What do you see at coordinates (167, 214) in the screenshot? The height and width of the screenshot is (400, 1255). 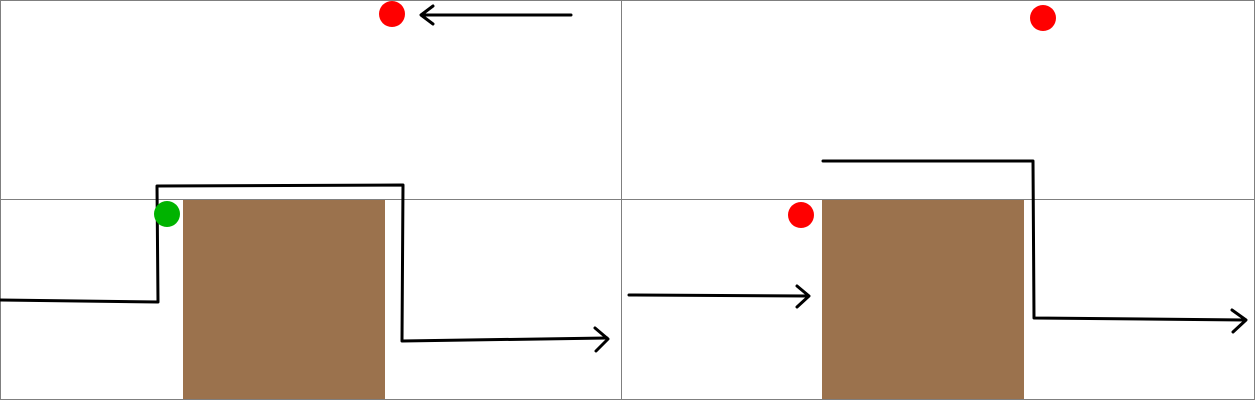 I see `green-dot-block-edge-left-panel` at bounding box center [167, 214].